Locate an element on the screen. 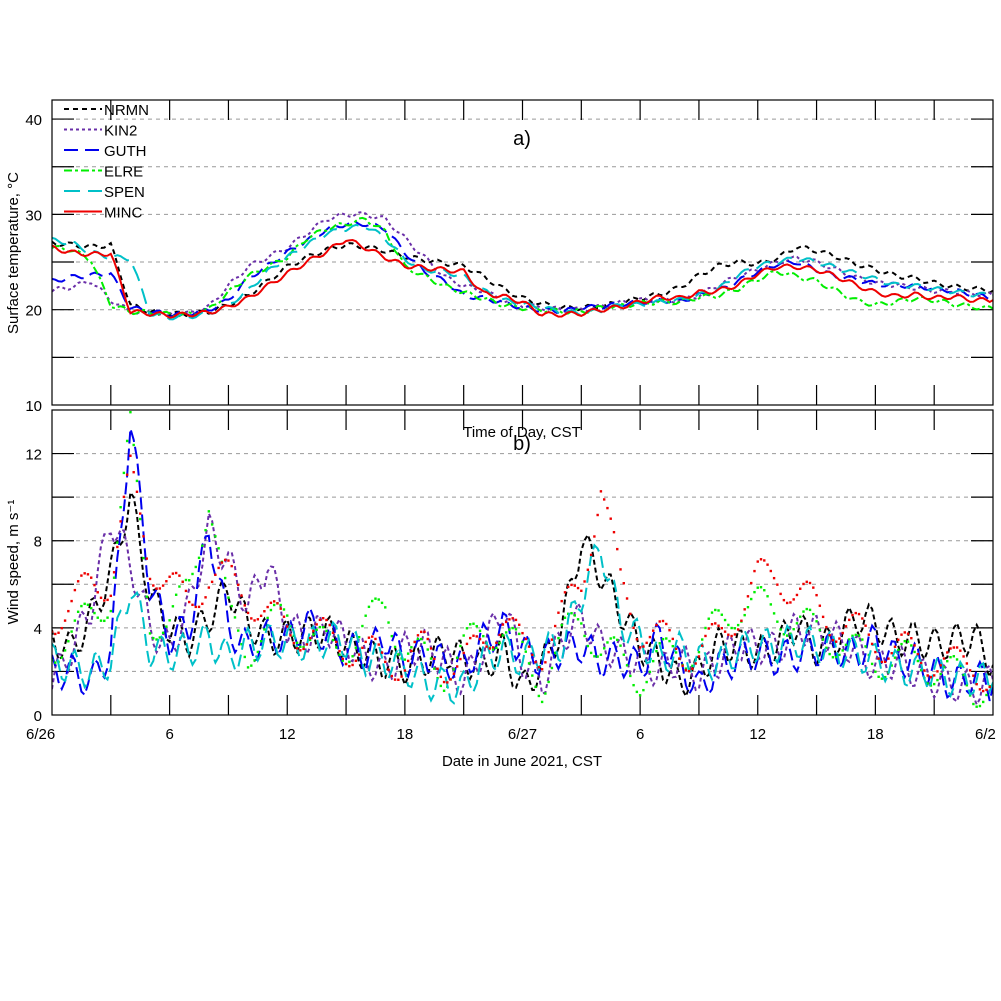  wind-y-tick-label: 0 is located at coordinates (38, 716).